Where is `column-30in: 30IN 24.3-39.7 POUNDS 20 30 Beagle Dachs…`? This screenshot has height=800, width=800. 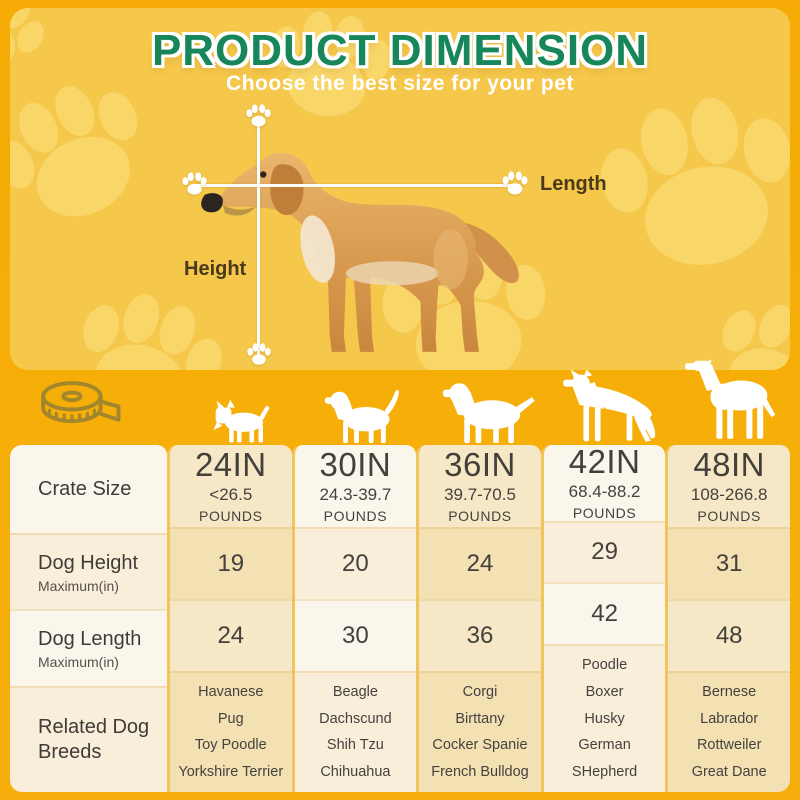
column-30in: 30IN 24.3-39.7 POUNDS 20 30 Beagle Dachs… is located at coordinates (354, 618).